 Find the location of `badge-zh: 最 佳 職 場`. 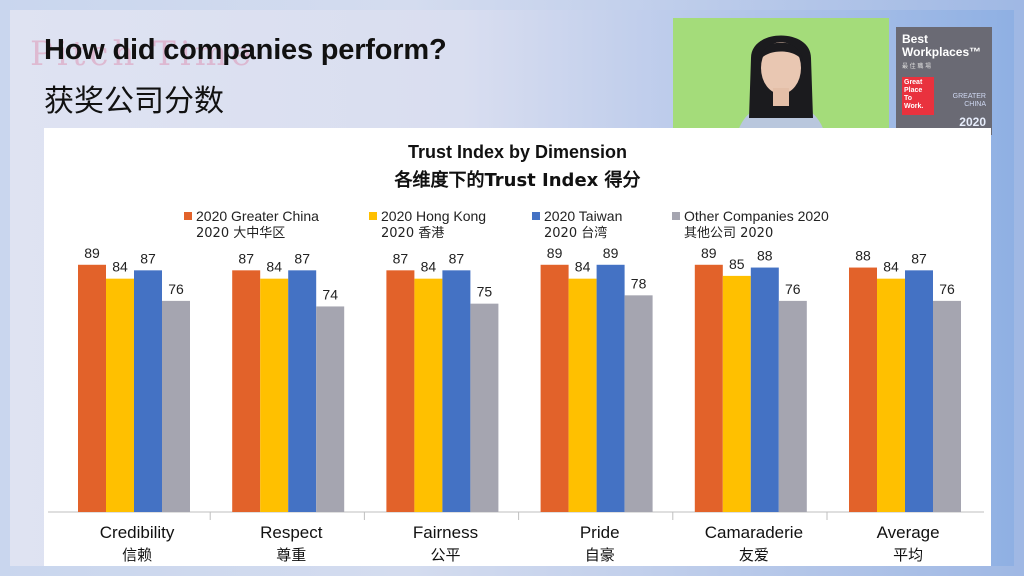

badge-zh: 最 佳 職 場 is located at coordinates (917, 67).